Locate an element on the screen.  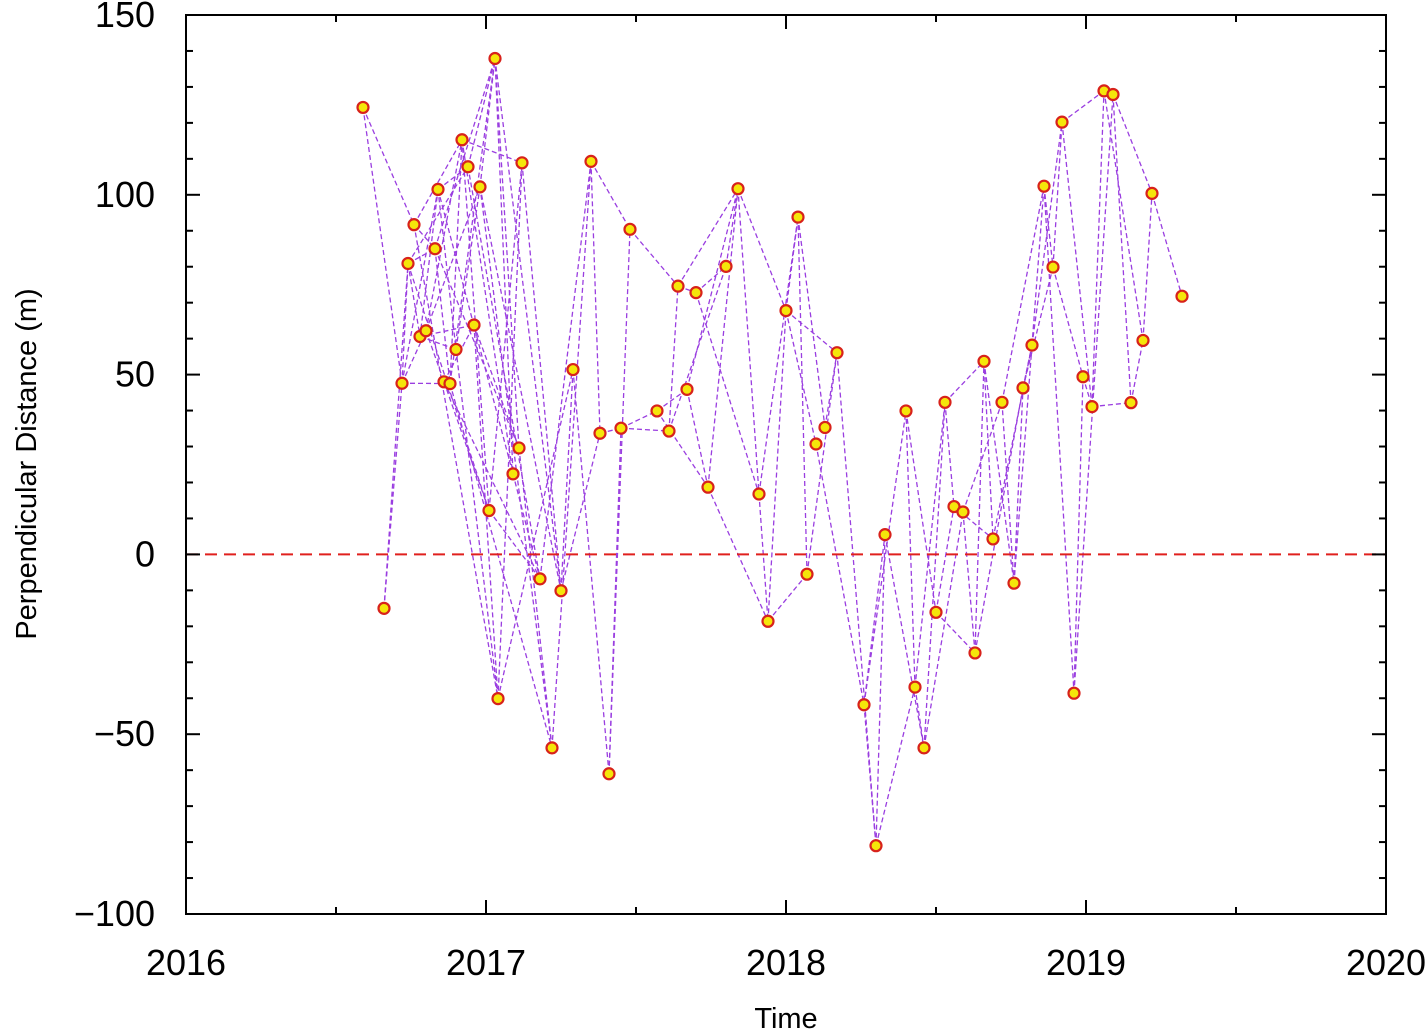
y-tick-label-100: 100 is located at coordinates (125, 194).